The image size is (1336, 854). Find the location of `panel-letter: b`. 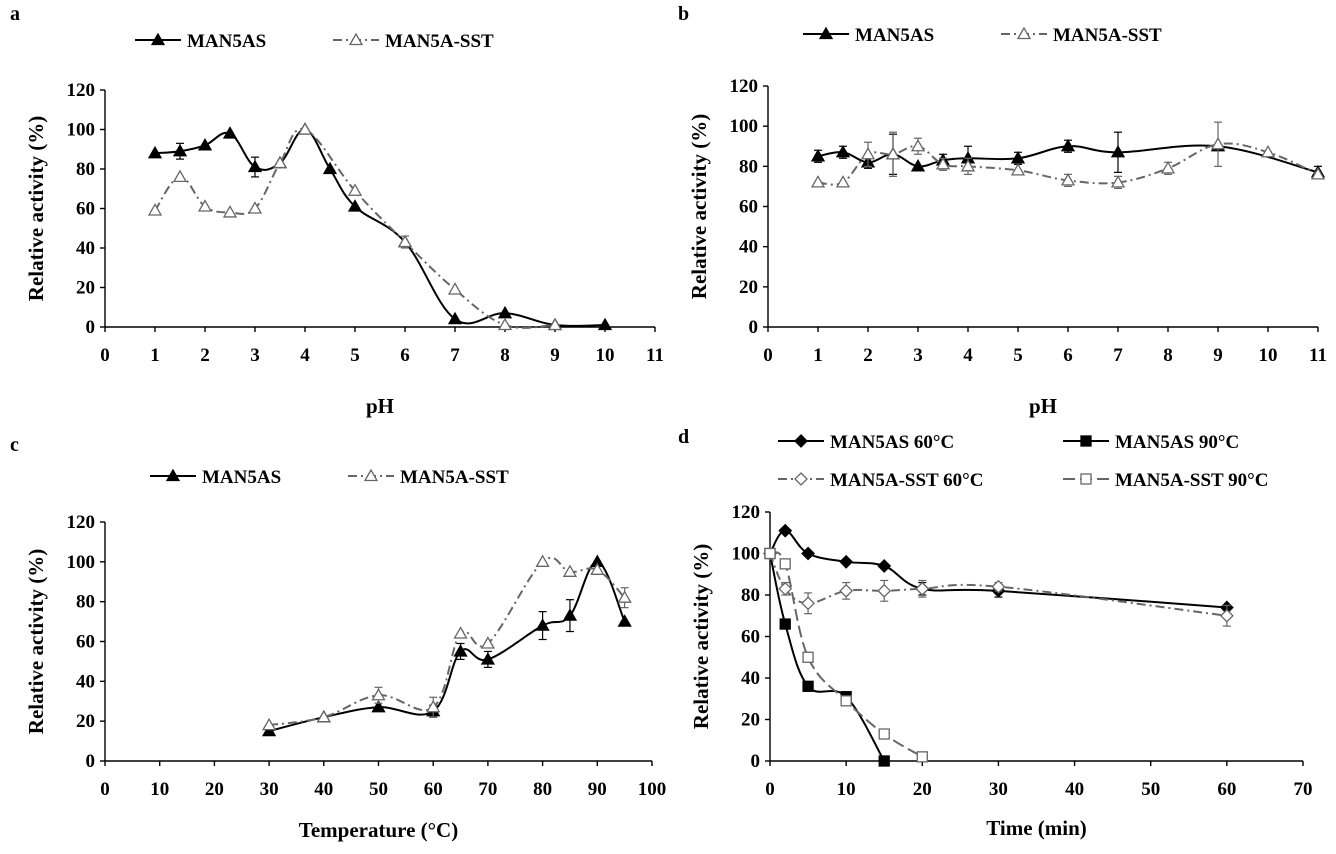

panel-letter: b is located at coordinates (683, 14).